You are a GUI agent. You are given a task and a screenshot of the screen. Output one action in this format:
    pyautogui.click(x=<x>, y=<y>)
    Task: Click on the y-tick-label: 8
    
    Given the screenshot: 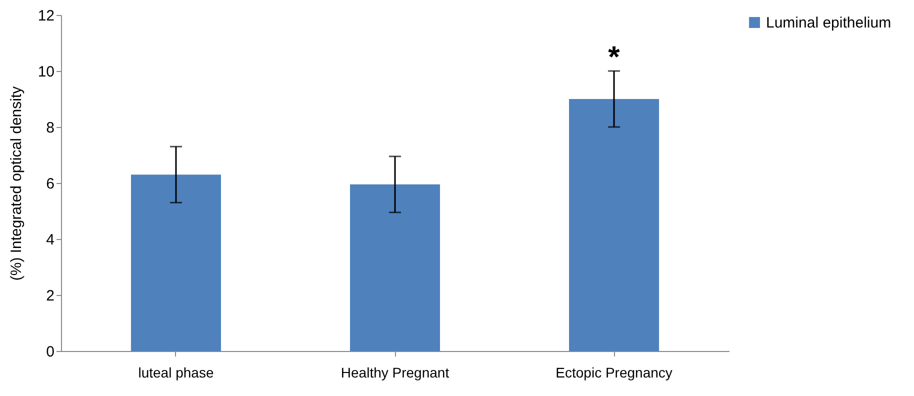 What is the action you would take?
    pyautogui.click(x=50, y=128)
    